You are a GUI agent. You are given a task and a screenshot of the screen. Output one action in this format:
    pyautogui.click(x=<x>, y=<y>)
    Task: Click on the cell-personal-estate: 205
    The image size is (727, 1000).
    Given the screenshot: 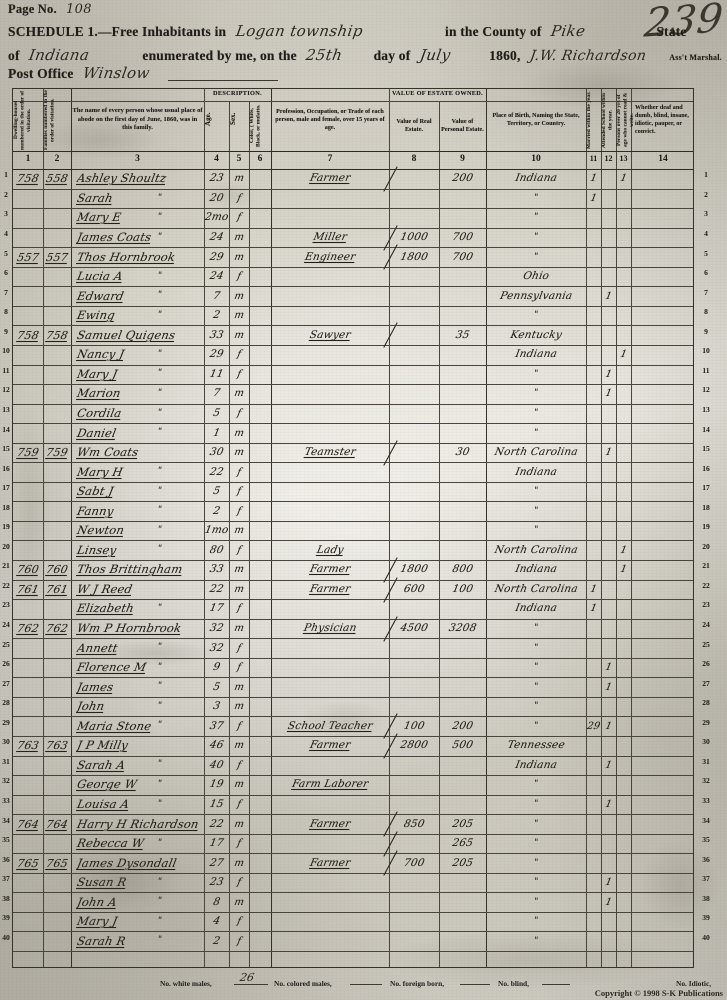 What is the action you would take?
    pyautogui.click(x=463, y=862)
    